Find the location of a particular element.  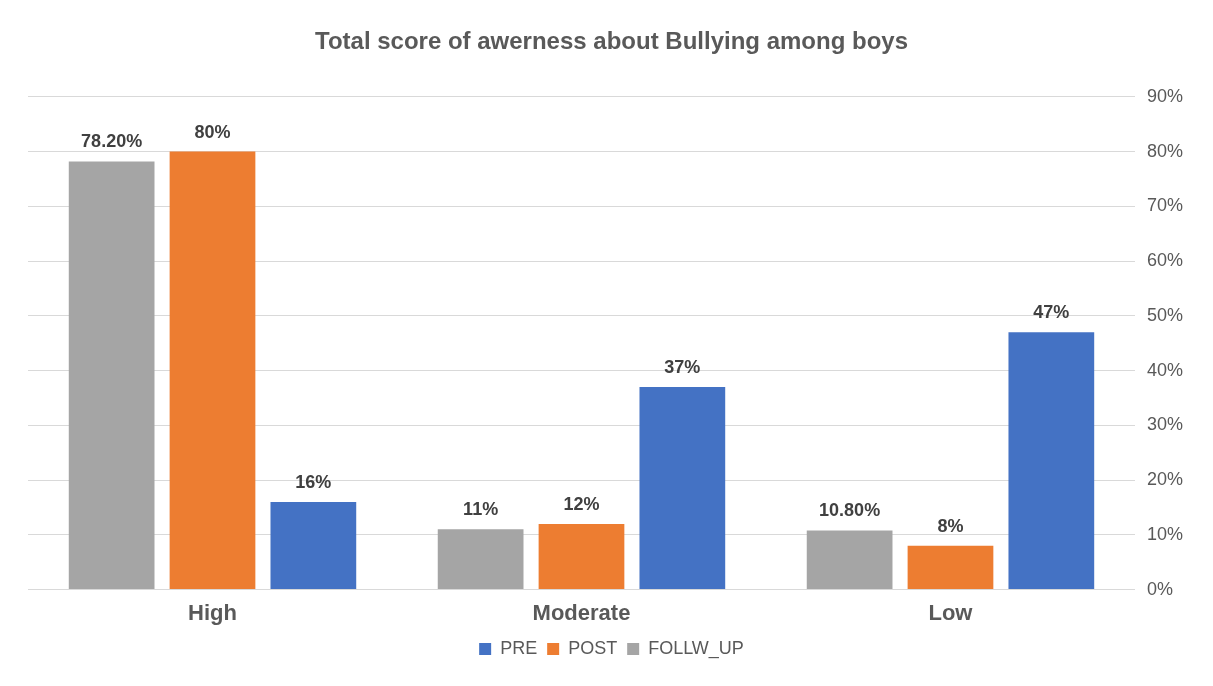

x-tick-label: High is located at coordinates (212, 612).